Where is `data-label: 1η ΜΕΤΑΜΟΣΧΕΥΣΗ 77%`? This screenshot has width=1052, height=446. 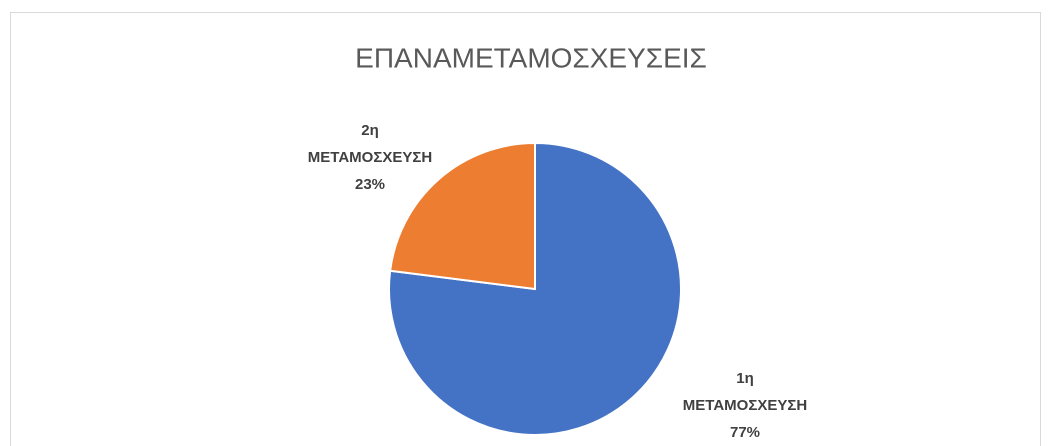
data-label: 1η ΜΕΤΑΜΟΣΧΕΥΣΗ 77% is located at coordinates (745, 405).